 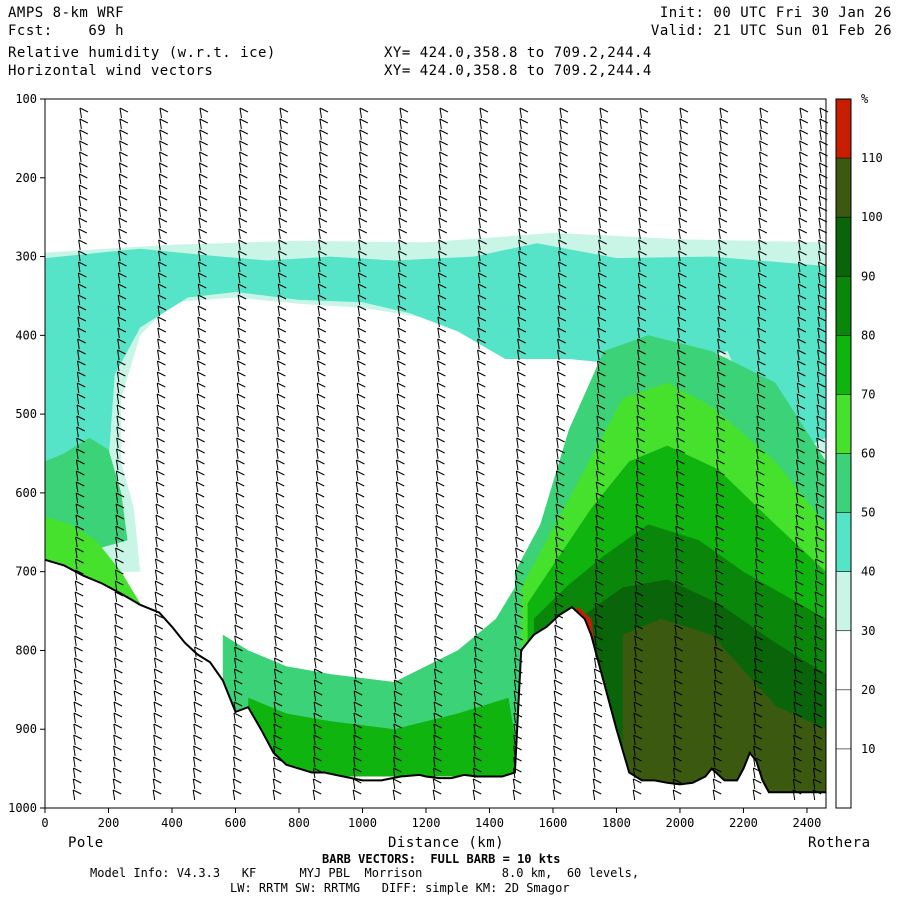 What do you see at coordinates (843, 660) in the screenshot?
I see `colorbar-swatch` at bounding box center [843, 660].